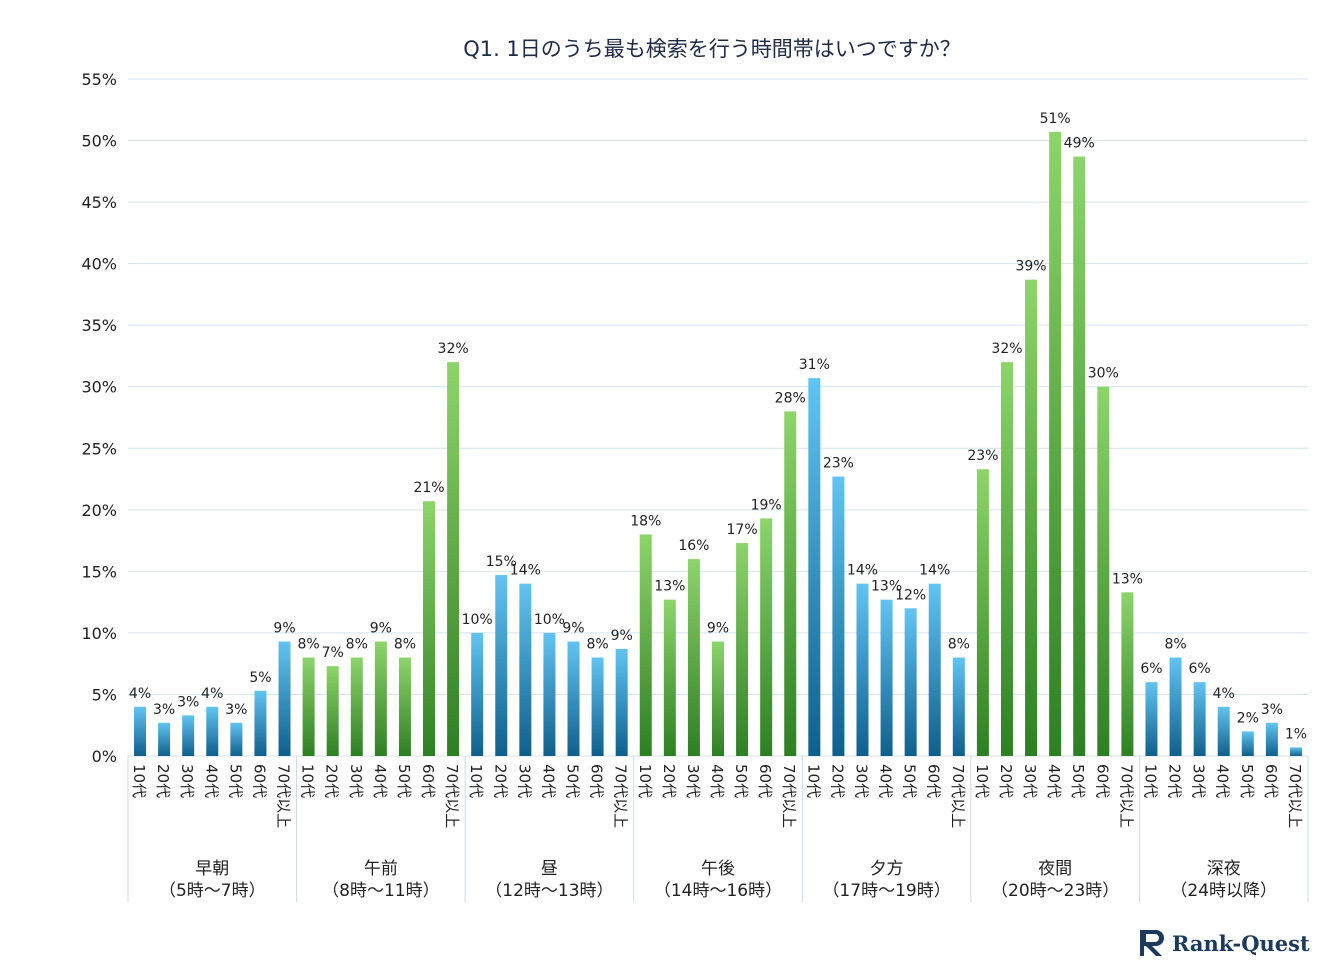  Describe the element at coordinates (1103, 374) in the screenshot. I see `data-label: 30%` at that location.